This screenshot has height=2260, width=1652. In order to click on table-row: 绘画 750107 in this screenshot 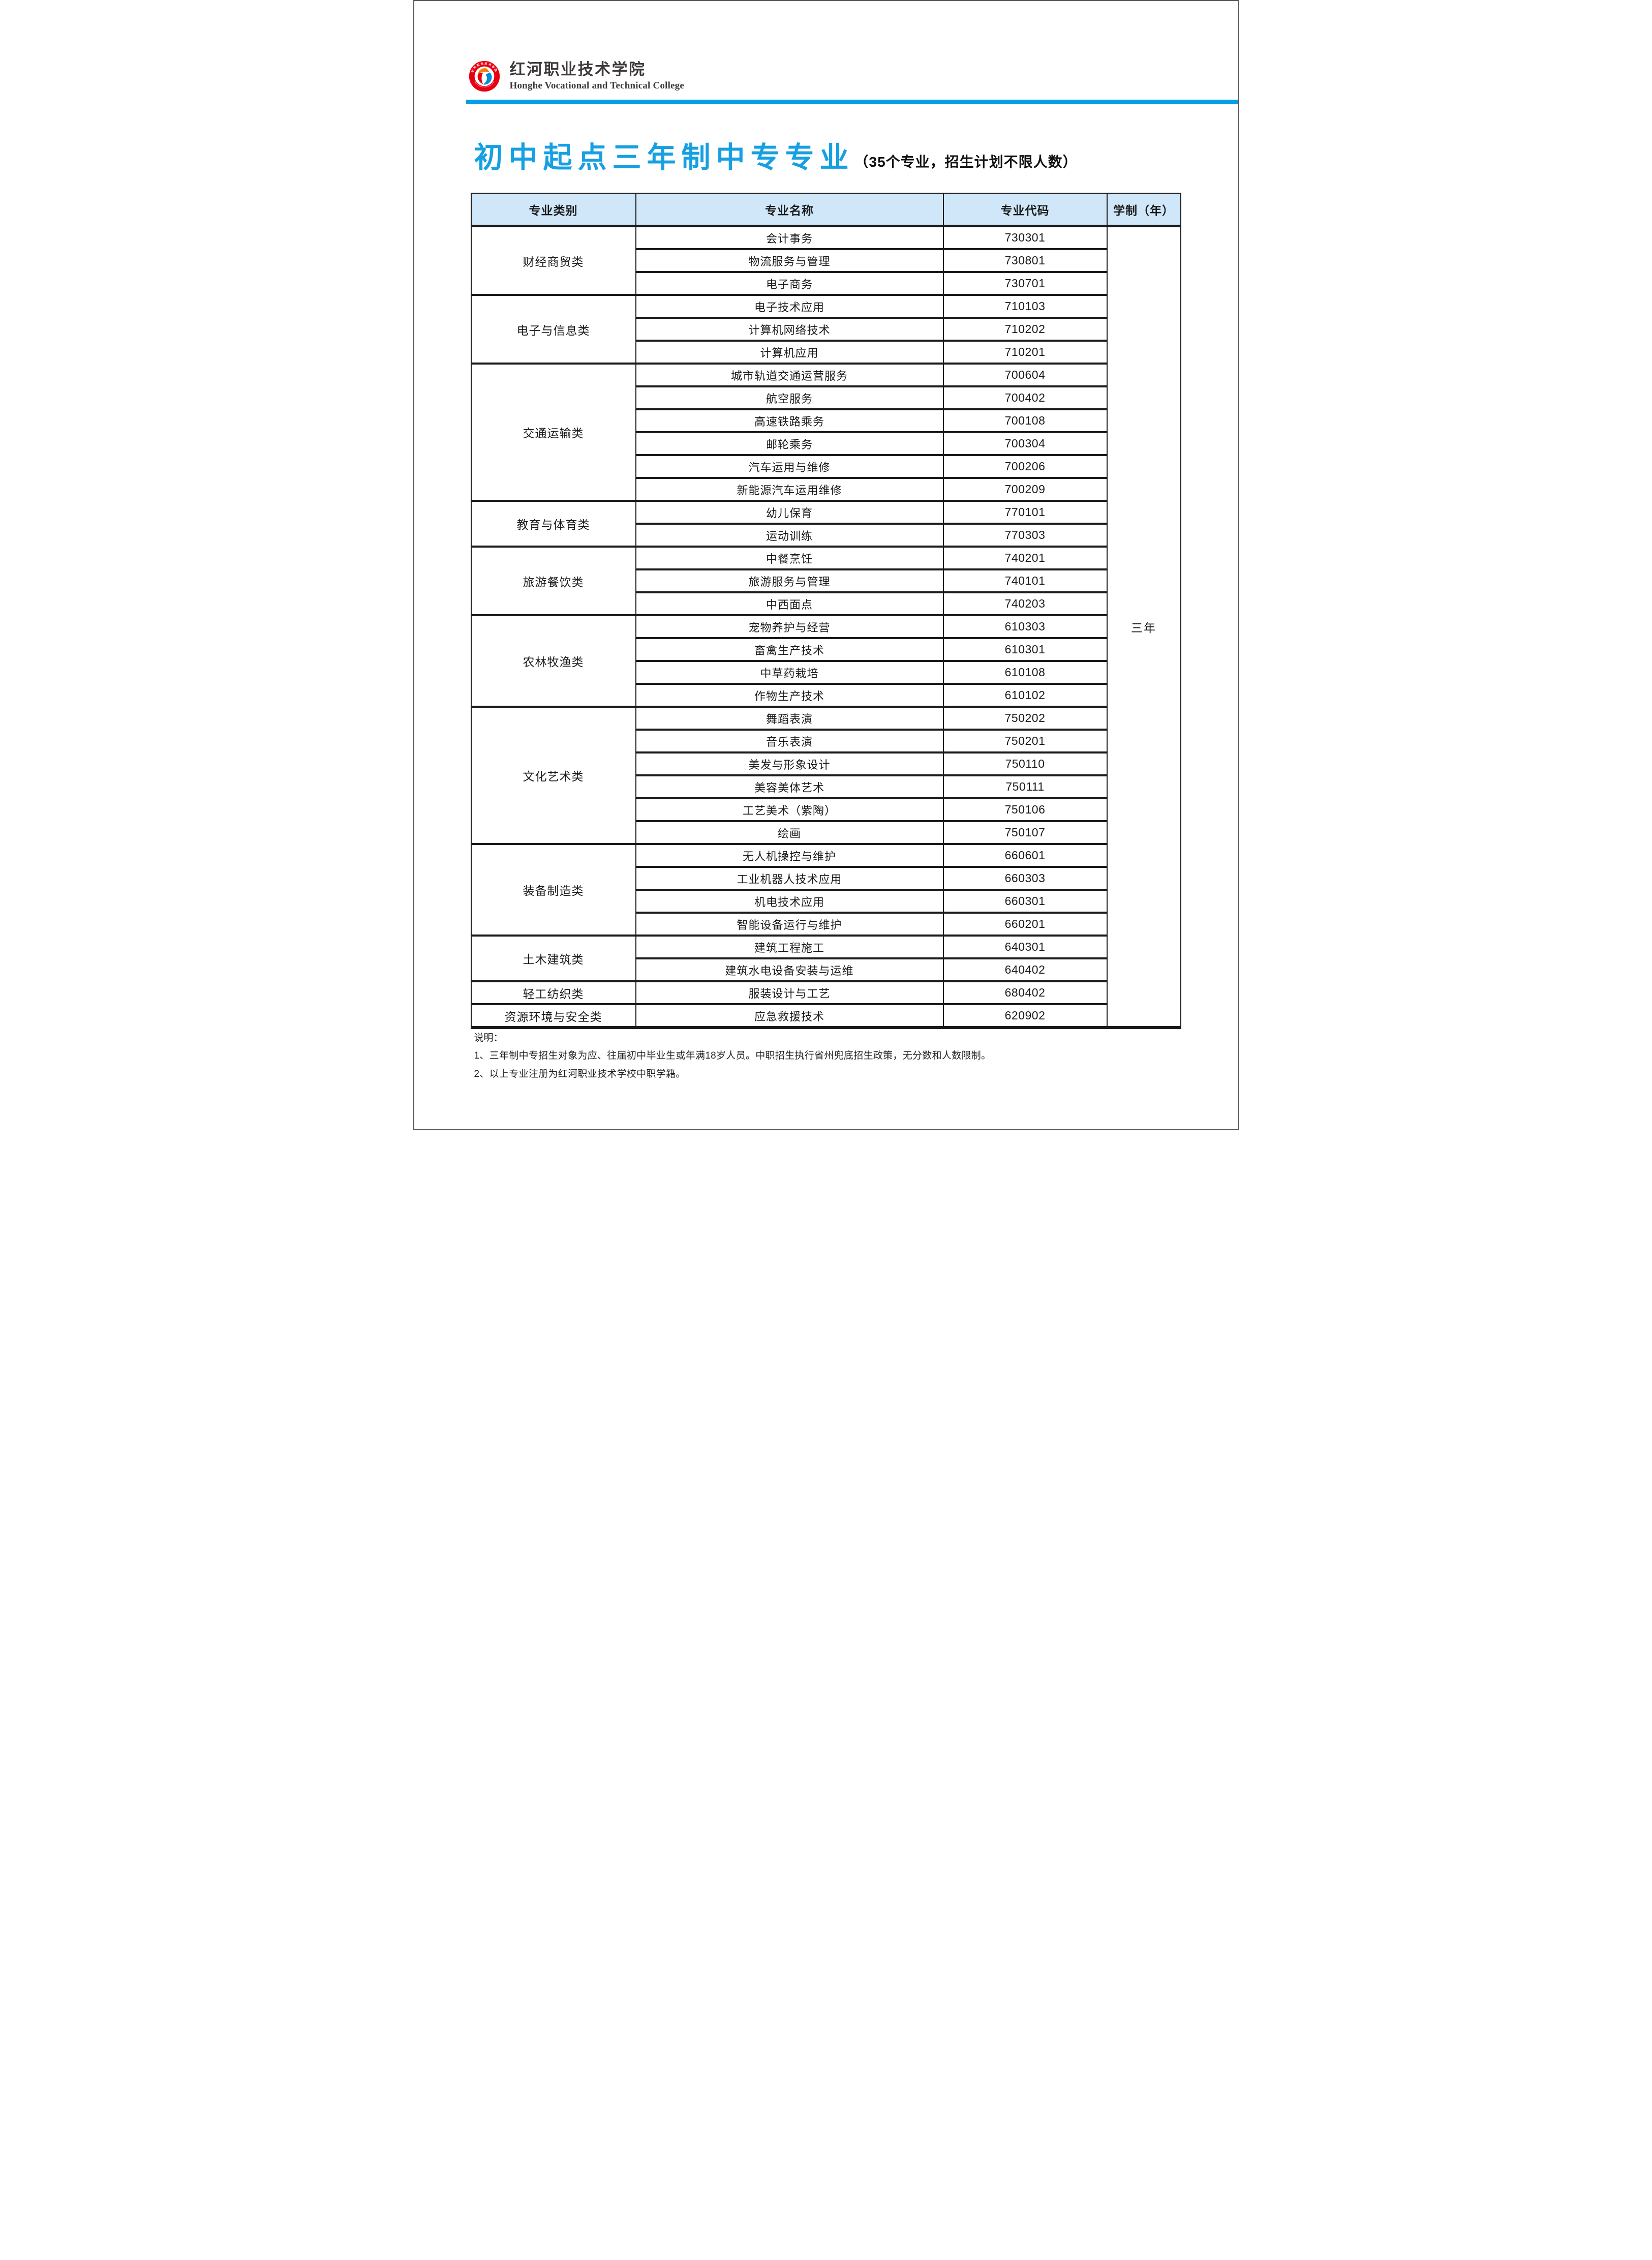, I will do `click(826, 832)`.